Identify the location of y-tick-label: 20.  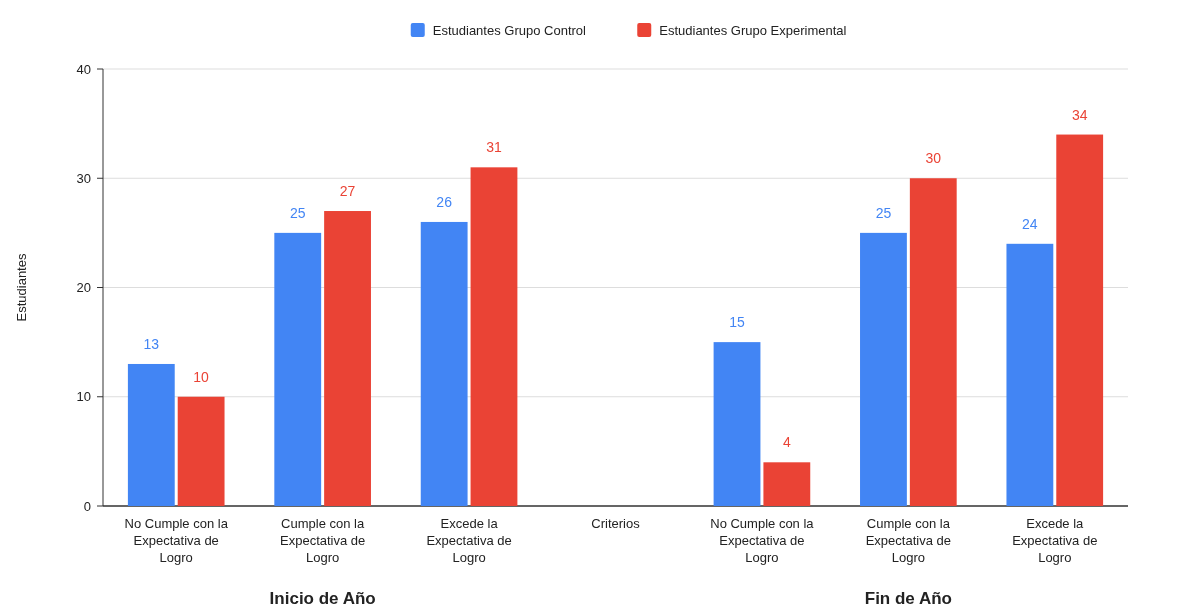
(83, 288).